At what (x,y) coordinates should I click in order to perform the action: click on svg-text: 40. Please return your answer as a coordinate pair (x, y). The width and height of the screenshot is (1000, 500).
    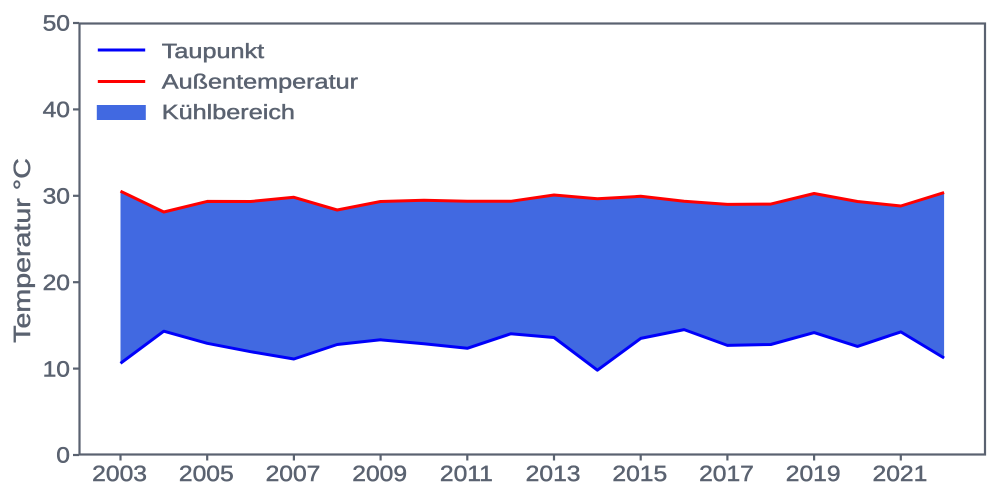
    Looking at the image, I should click on (56, 109).